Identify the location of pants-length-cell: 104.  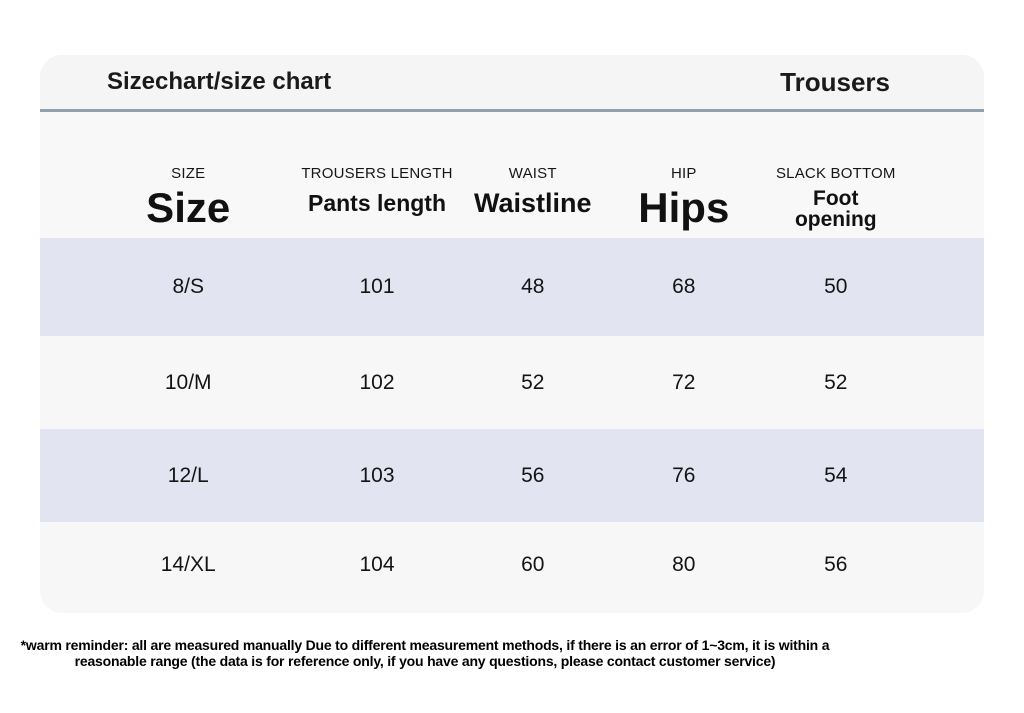
(377, 564).